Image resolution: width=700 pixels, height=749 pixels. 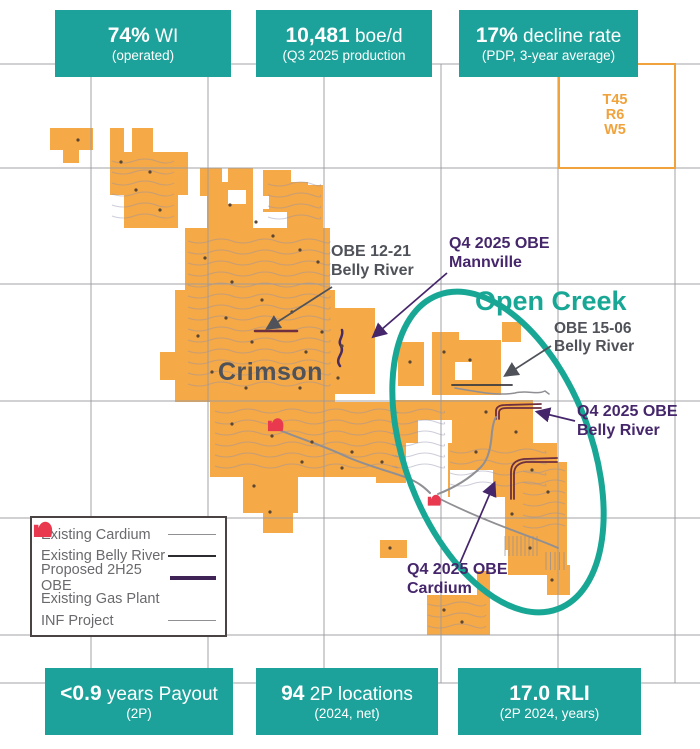 I want to click on annotation-line: Mannville, so click(x=485, y=262).